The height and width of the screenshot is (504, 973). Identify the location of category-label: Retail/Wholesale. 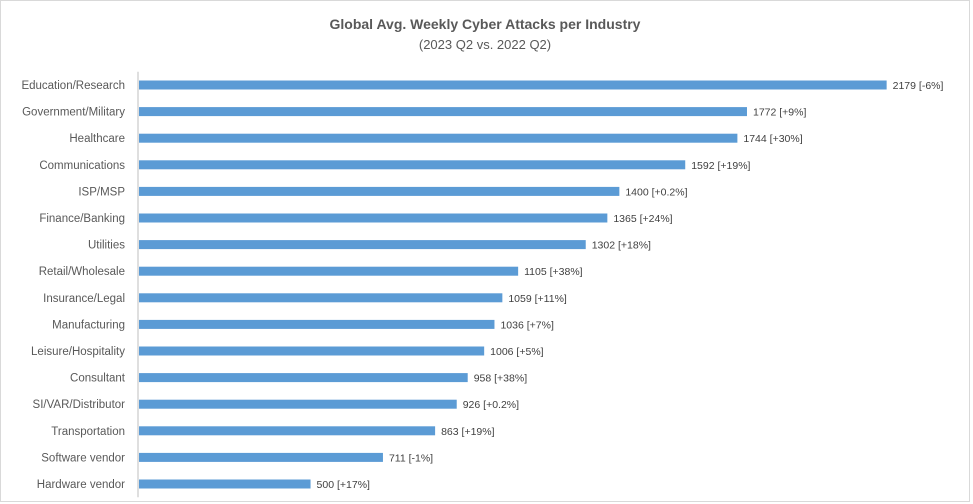
(82, 272).